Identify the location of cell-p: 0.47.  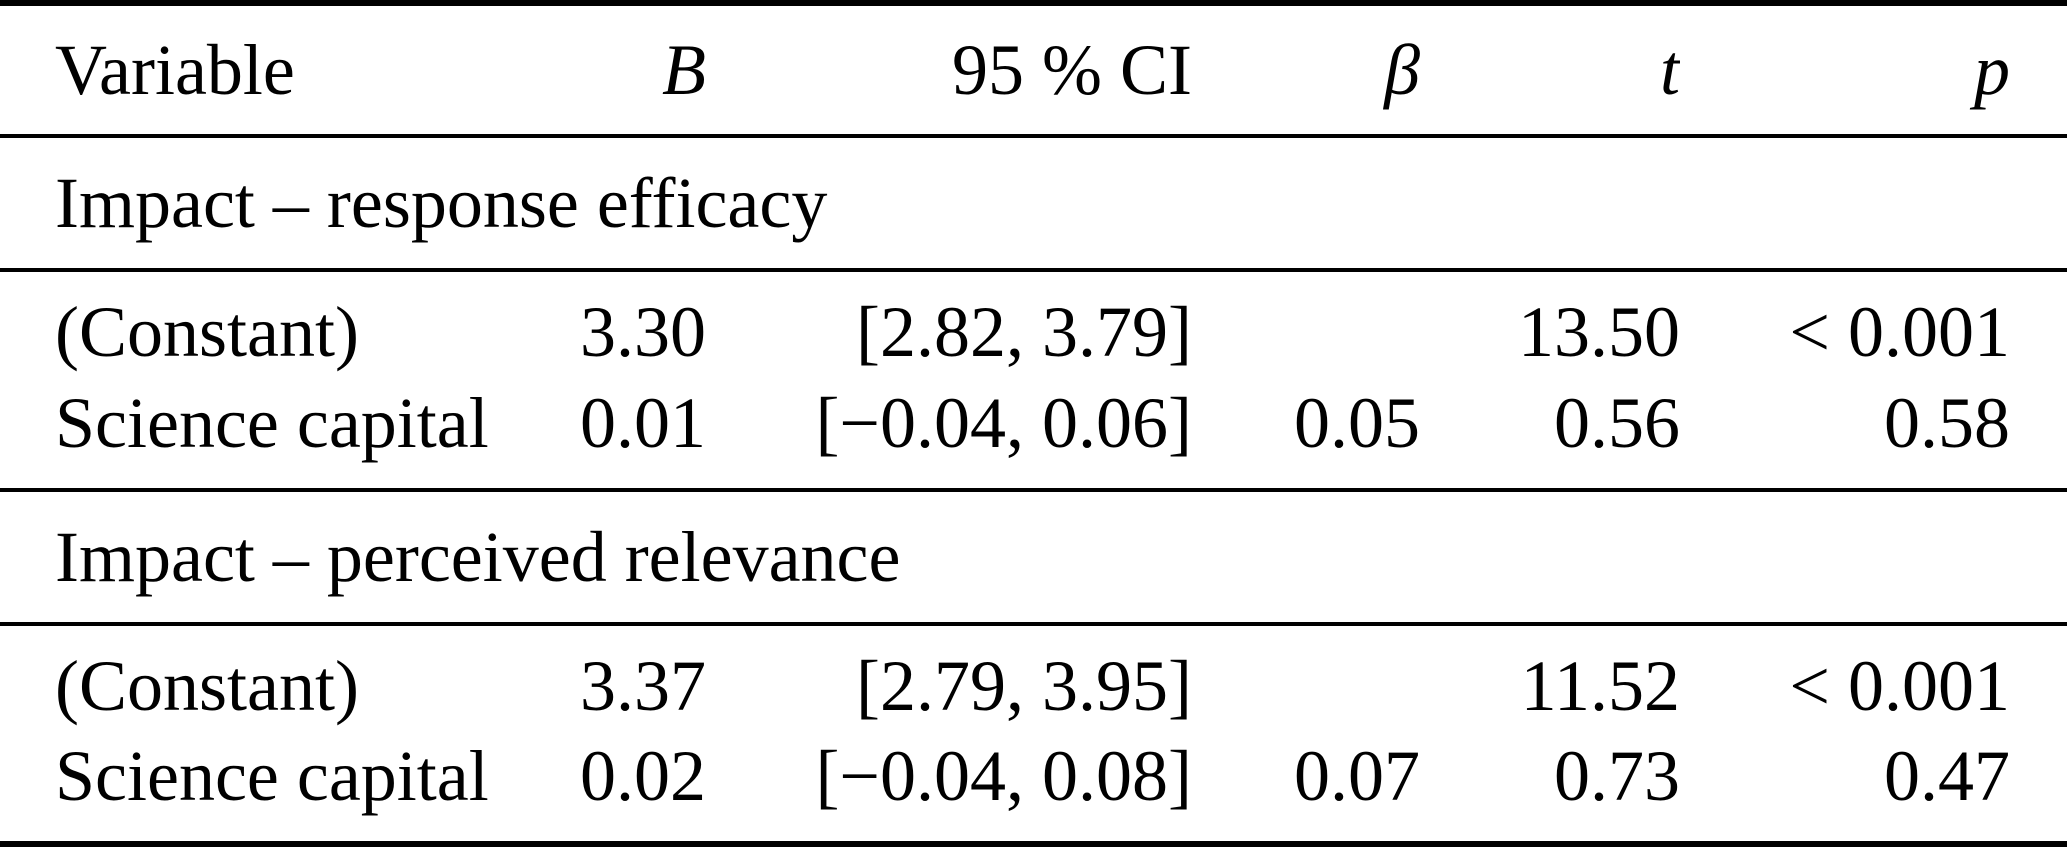
(1947, 776).